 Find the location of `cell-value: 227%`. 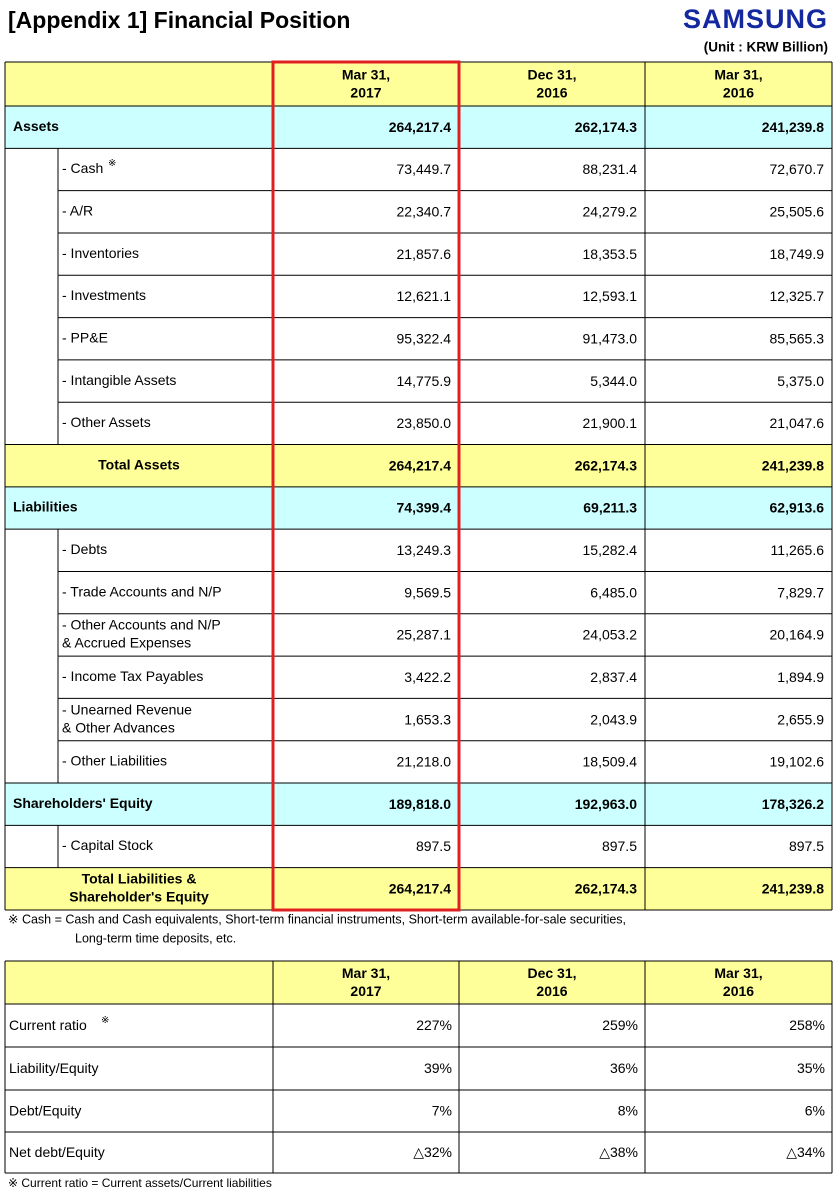

cell-value: 227% is located at coordinates (434, 1025).